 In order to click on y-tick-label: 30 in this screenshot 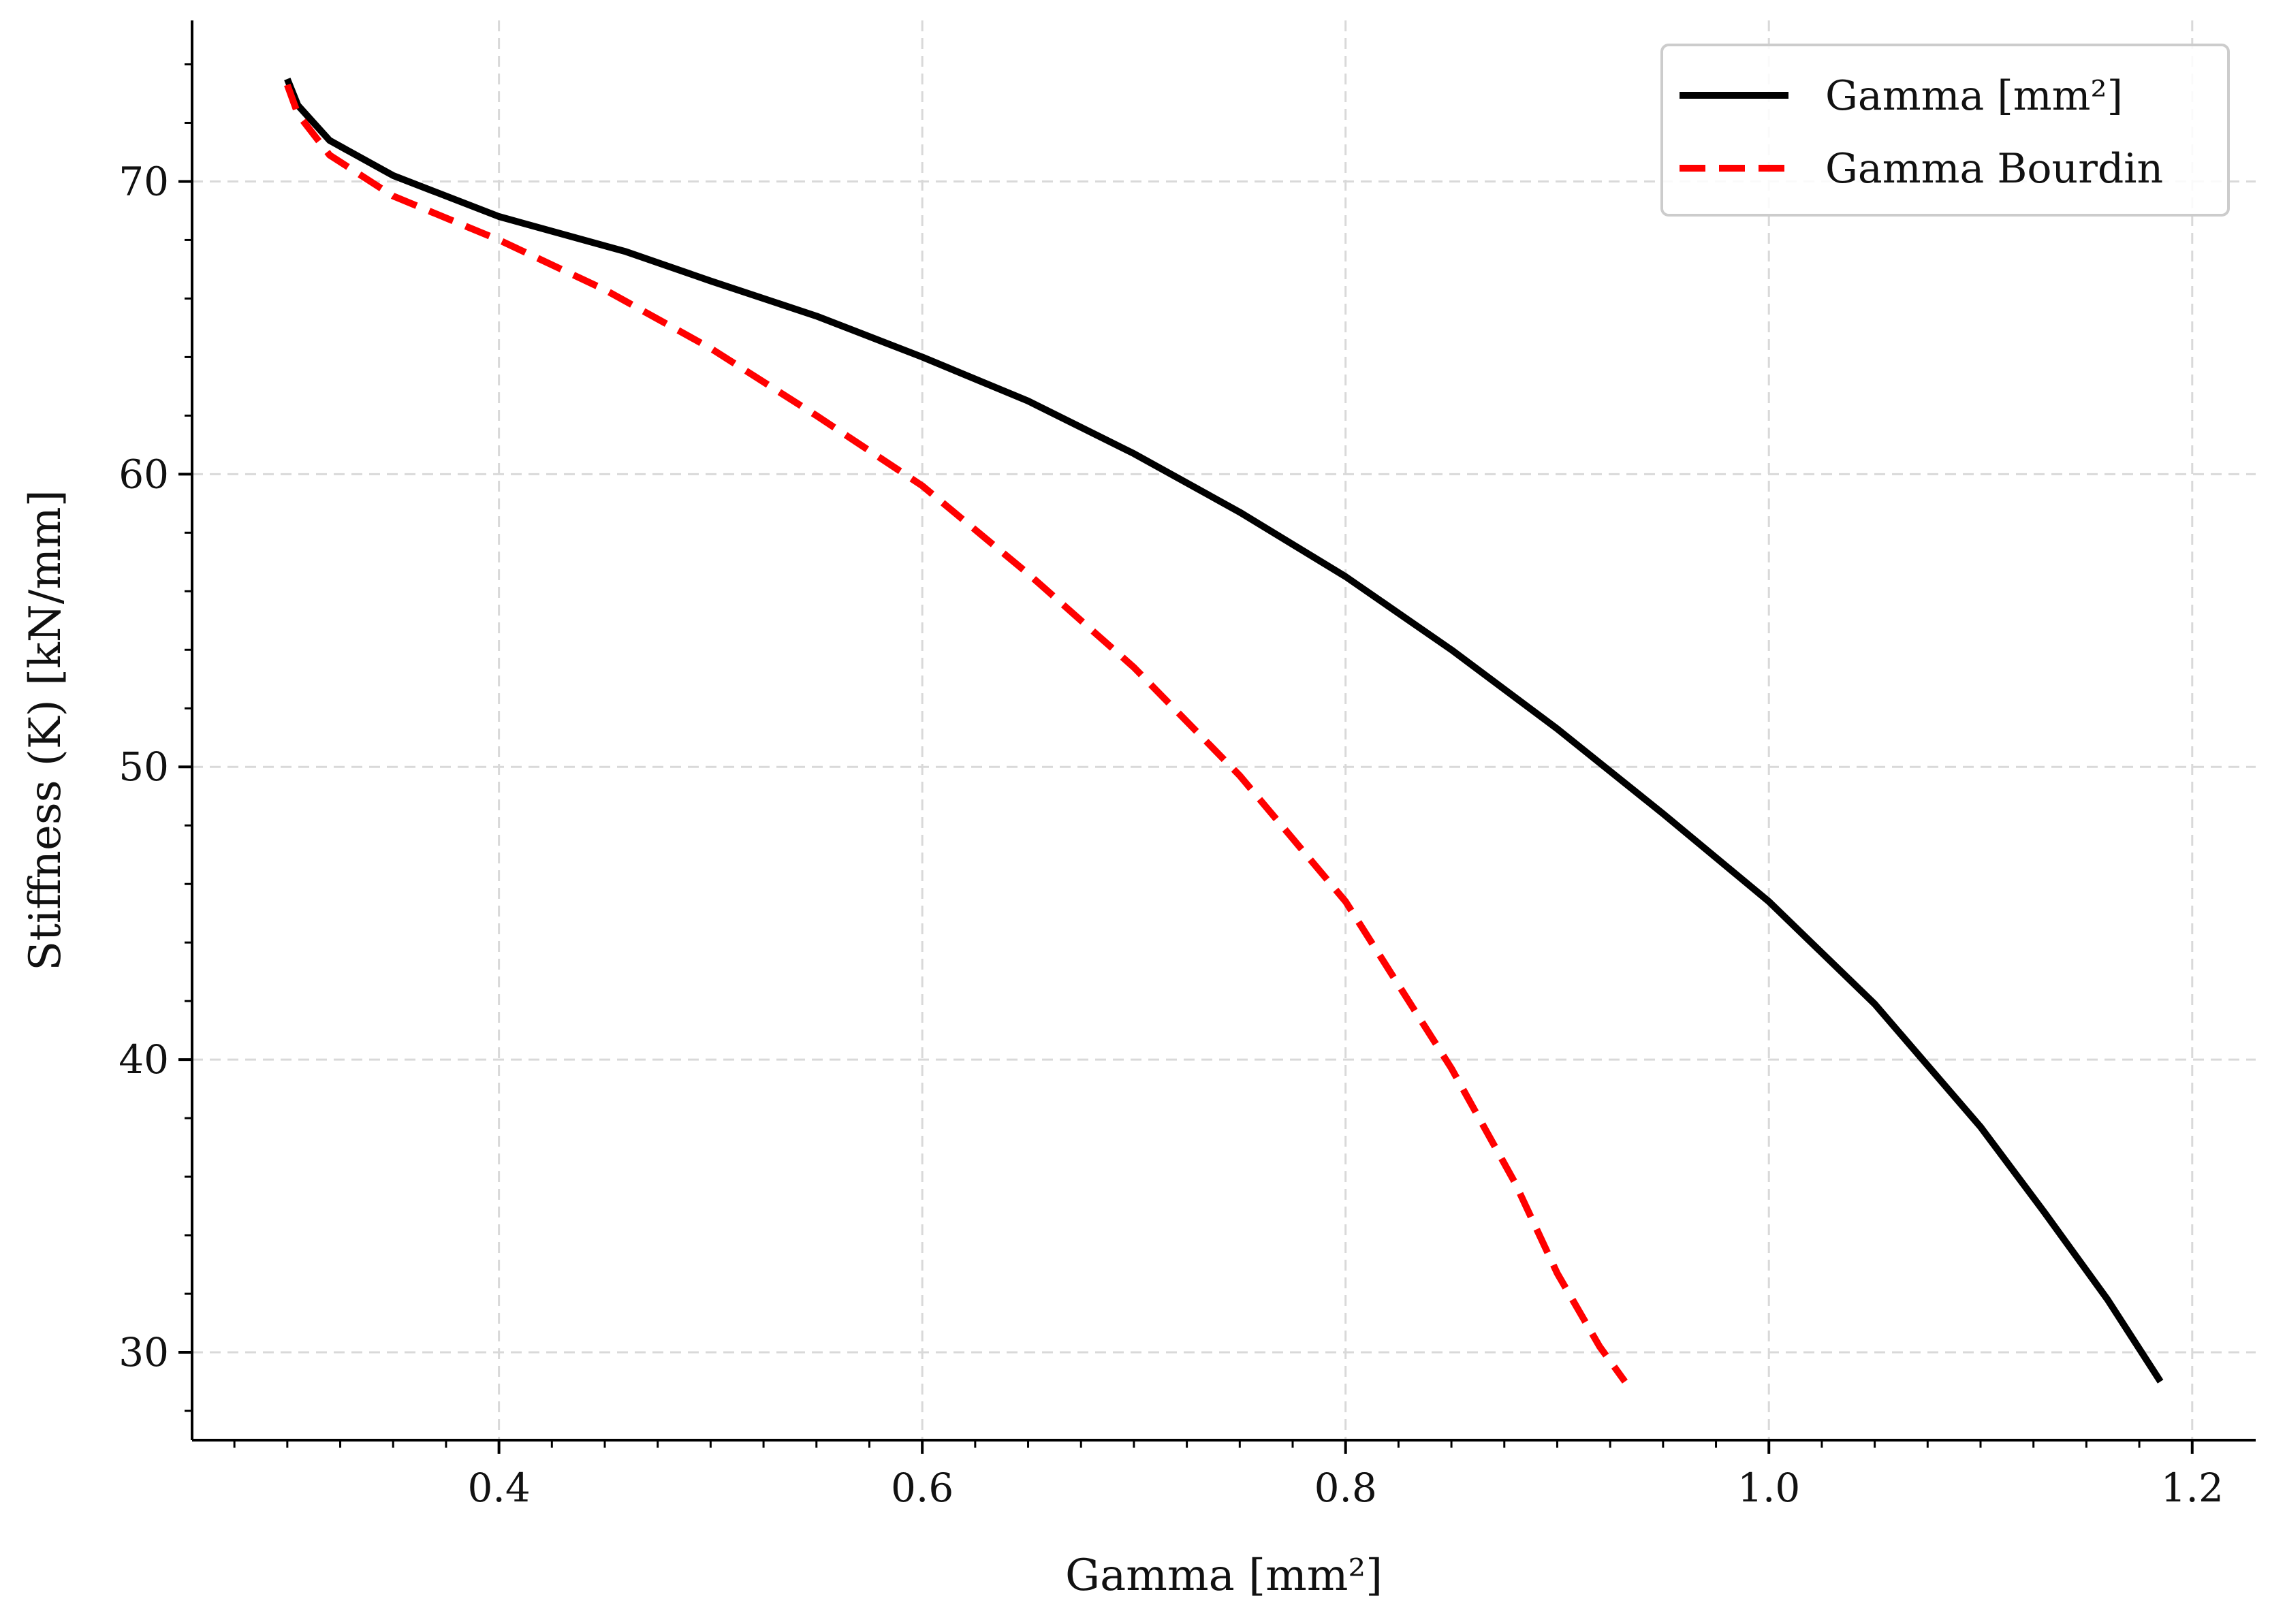, I will do `click(144, 1352)`.